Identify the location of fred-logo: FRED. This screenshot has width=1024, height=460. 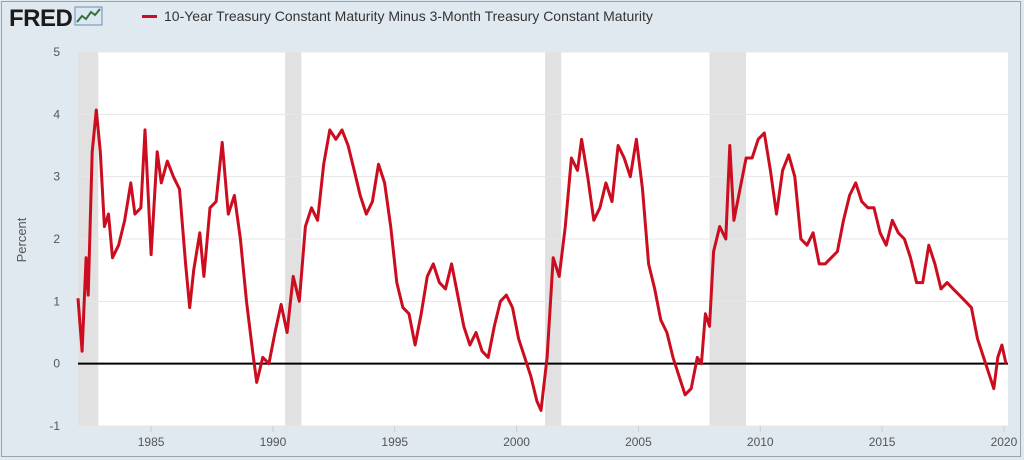
(56, 18).